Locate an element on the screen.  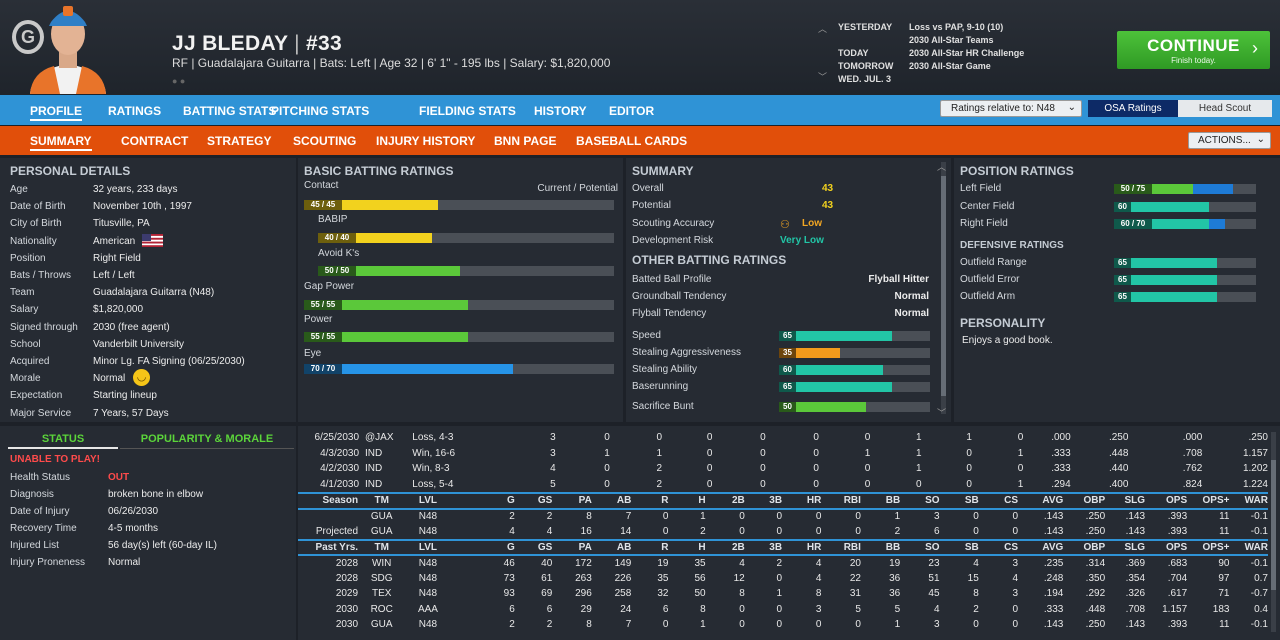
table-cell: RBI is located at coordinates (841, 500).